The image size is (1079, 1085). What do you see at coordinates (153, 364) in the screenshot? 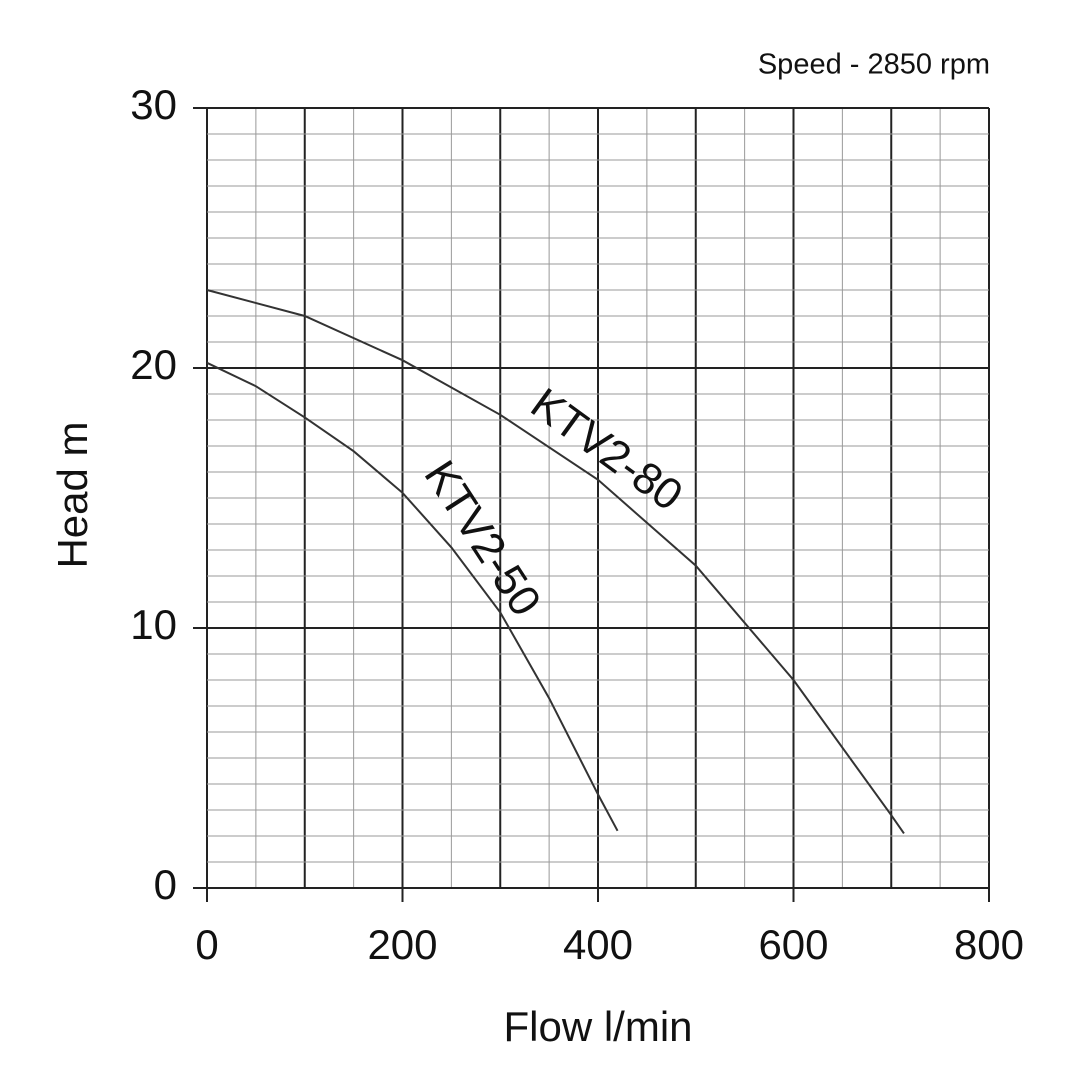
I see `y-tick-label: 20` at bounding box center [153, 364].